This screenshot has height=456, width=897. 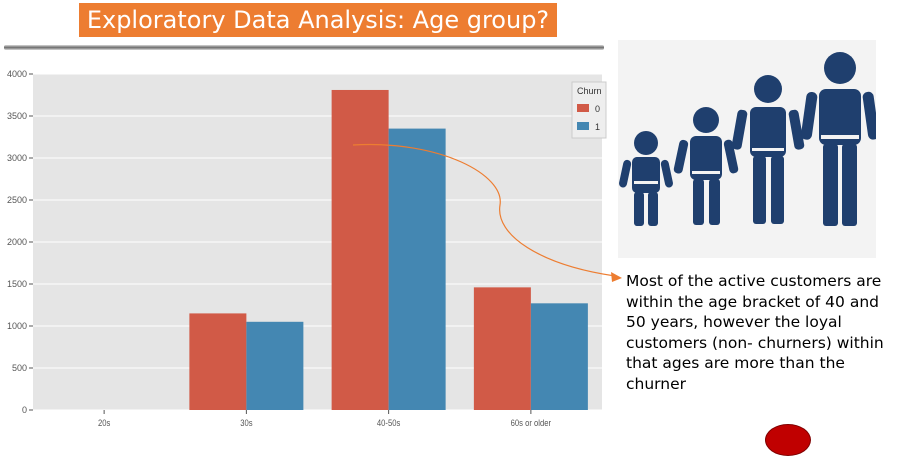 I want to click on y-tick-label: 2500, so click(x=17, y=200).